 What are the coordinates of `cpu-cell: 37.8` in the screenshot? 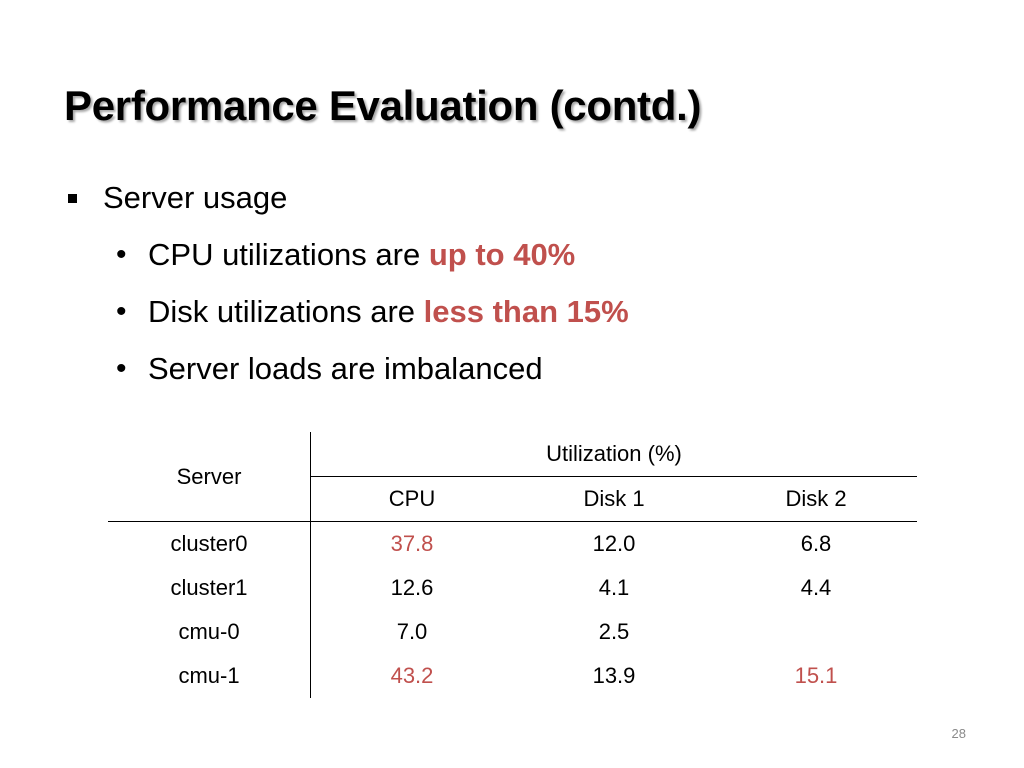 It's located at (412, 543).